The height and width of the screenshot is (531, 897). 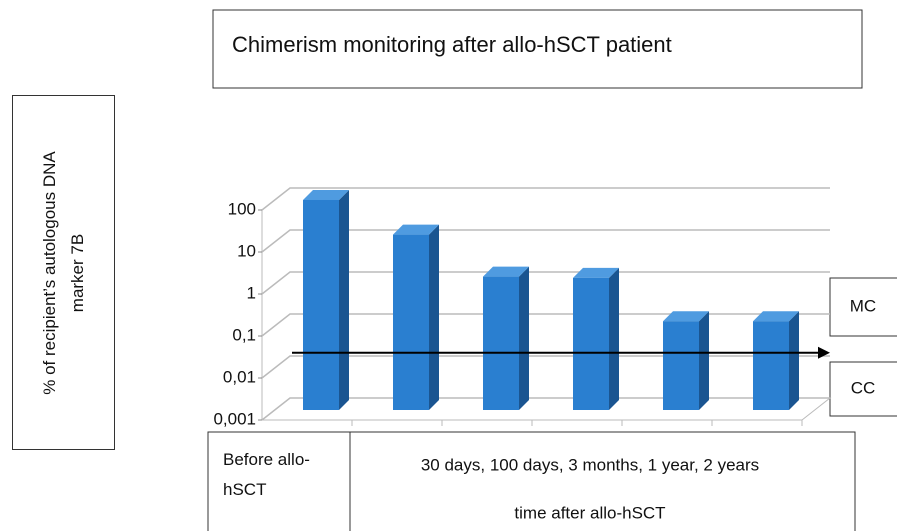 I want to click on group-cell, so click(x=602, y=481).